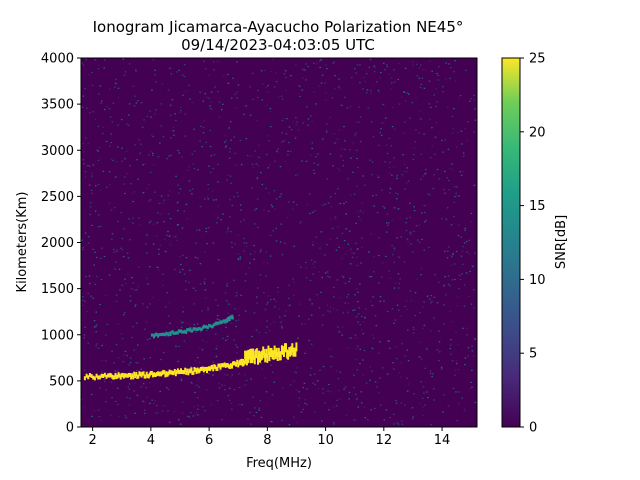 The image size is (640, 480). I want to click on colorbar-tick-label: 0, so click(533, 428).